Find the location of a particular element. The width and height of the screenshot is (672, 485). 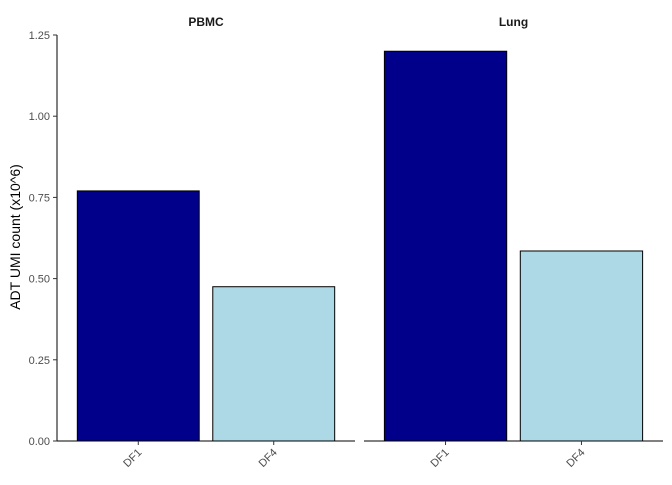

y-tick-label: 1.00 is located at coordinates (39, 117).